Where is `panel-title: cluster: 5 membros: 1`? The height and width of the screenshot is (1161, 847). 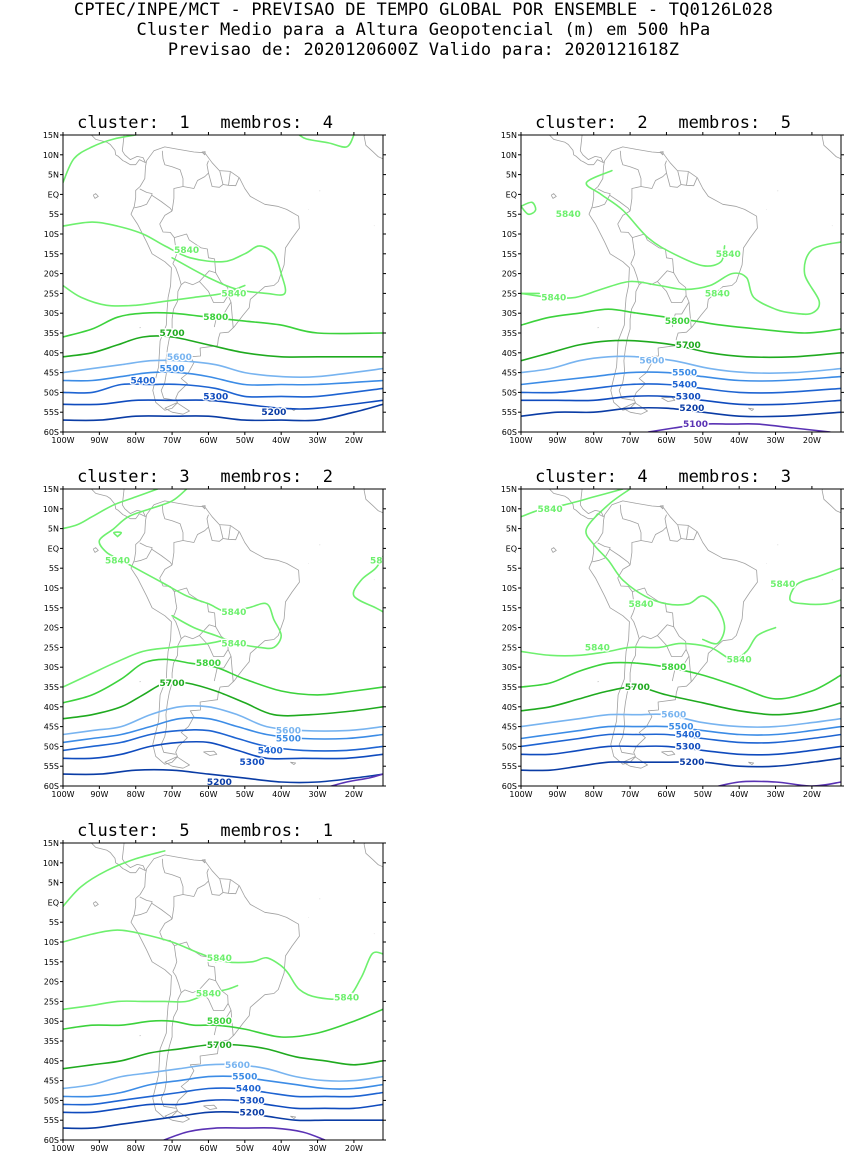 panel-title: cluster: 5 membros: 1 is located at coordinates (205, 831).